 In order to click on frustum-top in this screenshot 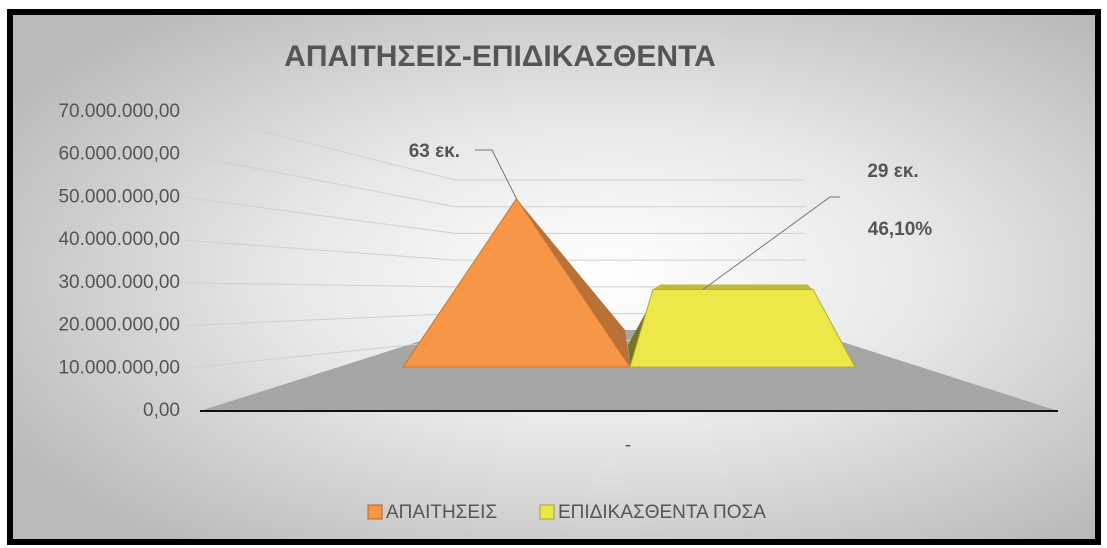, I will do `click(733, 287)`.